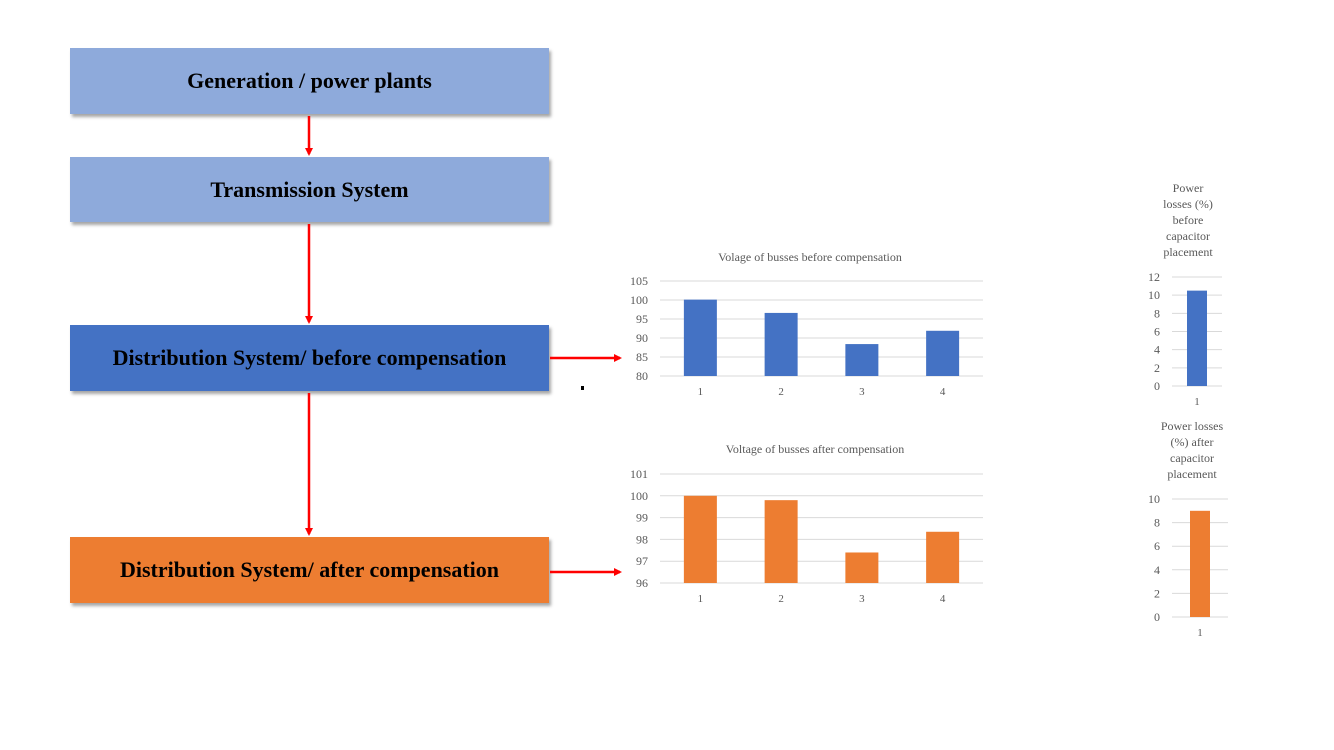 This screenshot has height=750, width=1334. What do you see at coordinates (642, 539) in the screenshot?
I see `y-tick-label: 98` at bounding box center [642, 539].